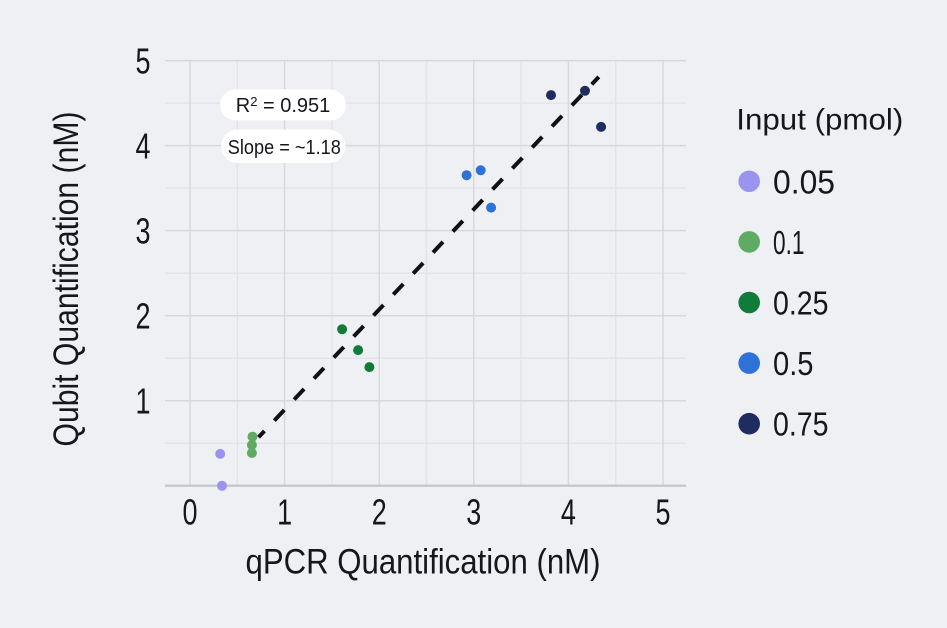 The height and width of the screenshot is (628, 947). What do you see at coordinates (284, 148) in the screenshot?
I see `svg-text: Slope = ~1.18` at bounding box center [284, 148].